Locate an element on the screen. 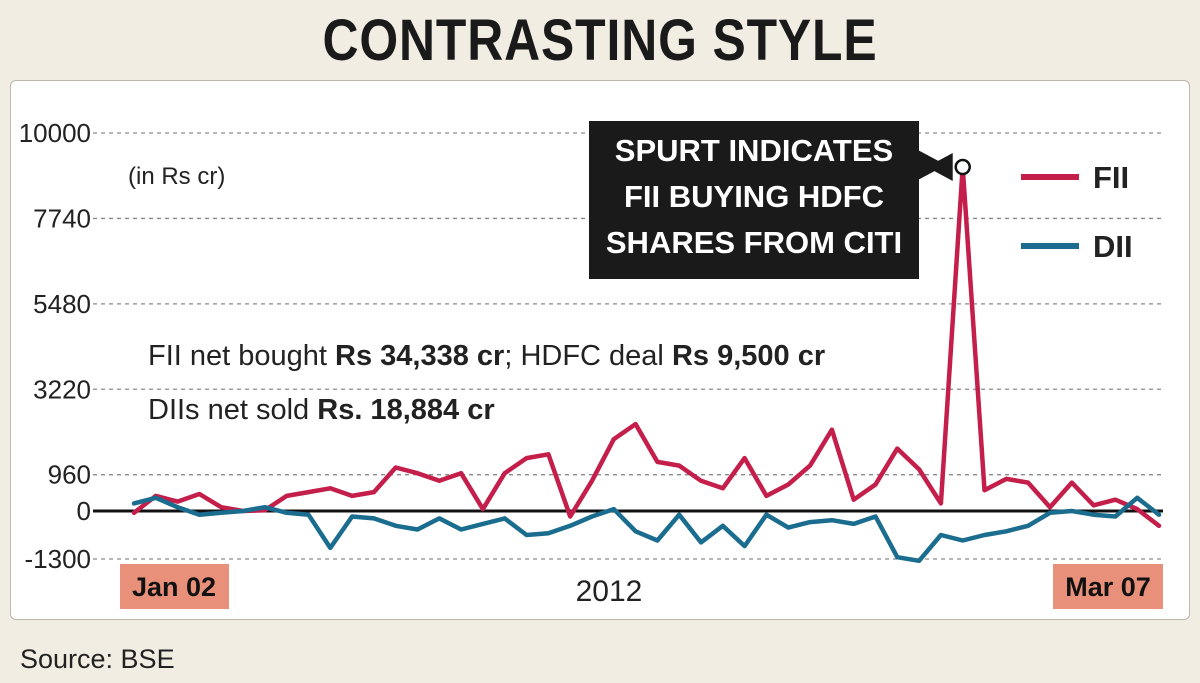 The image size is (1200, 683). callout-text: SPURT INDICATES is located at coordinates (754, 150).